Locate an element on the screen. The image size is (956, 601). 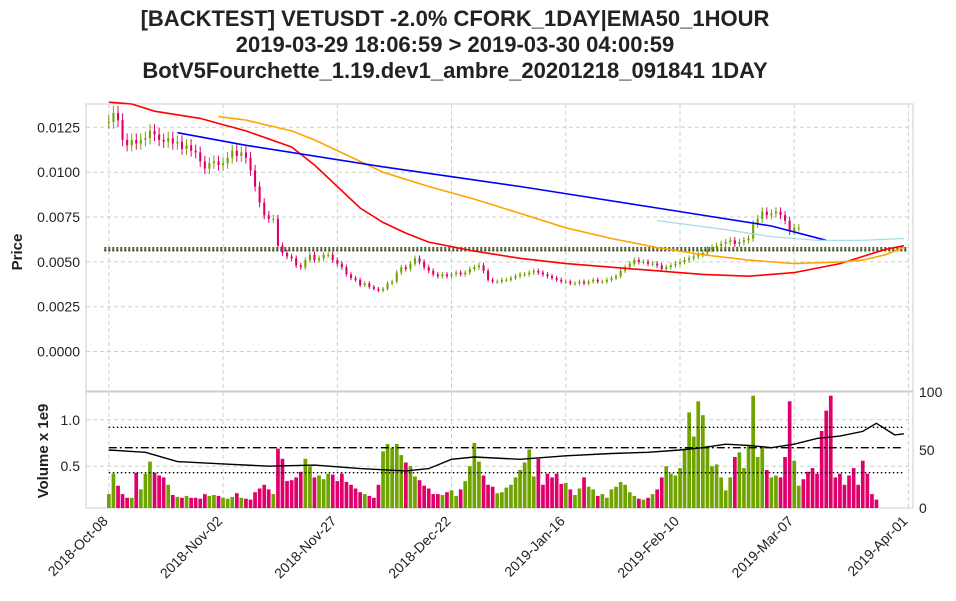
right-tick-label: 100 is located at coordinates (931, 392).